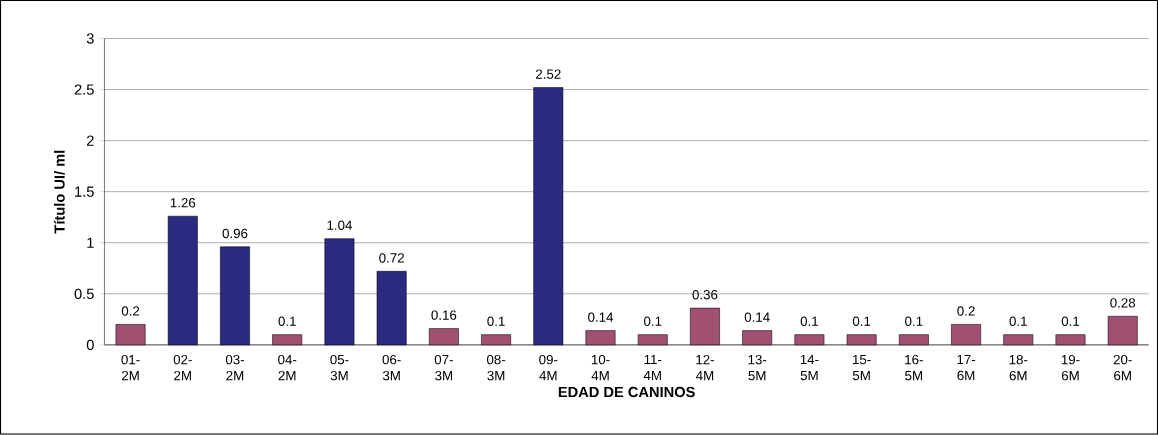 Image resolution: width=1158 pixels, height=435 pixels. I want to click on x-tick-label: 08-3M, so click(496, 368).